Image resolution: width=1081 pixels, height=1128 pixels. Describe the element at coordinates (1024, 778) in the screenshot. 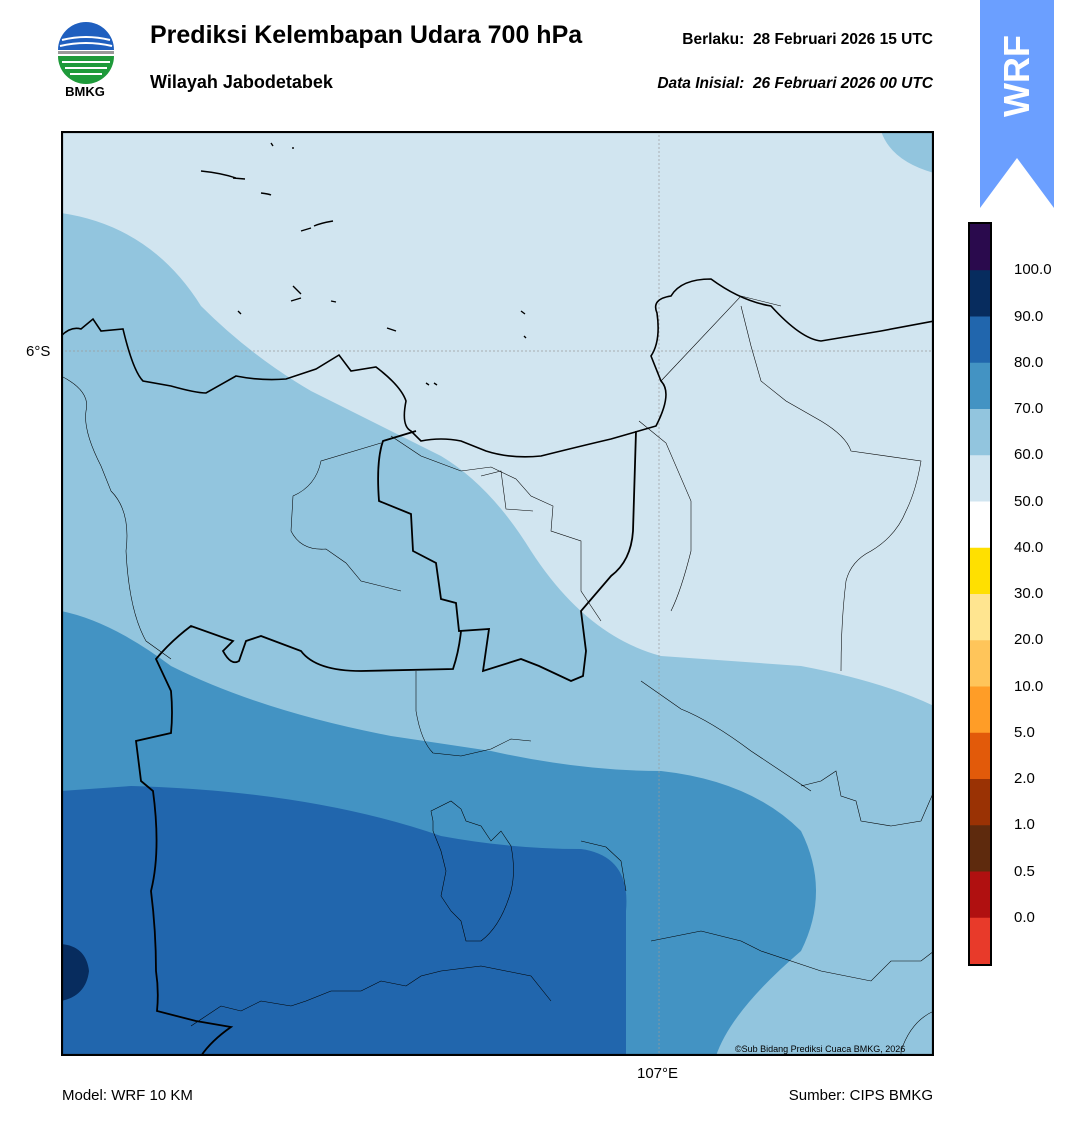

I see `colorbar-label: 2.0` at that location.